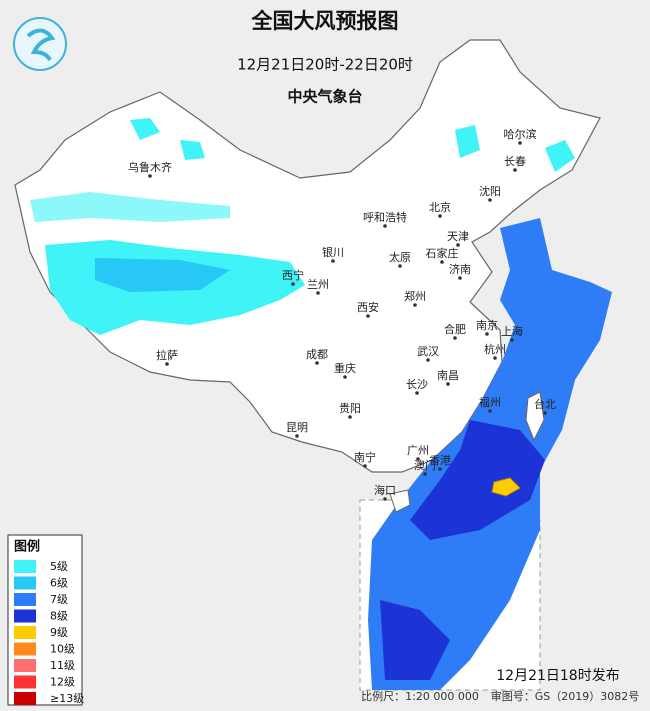 The image size is (650, 711). Describe the element at coordinates (400, 257) in the screenshot. I see `city-label: 太原` at that location.